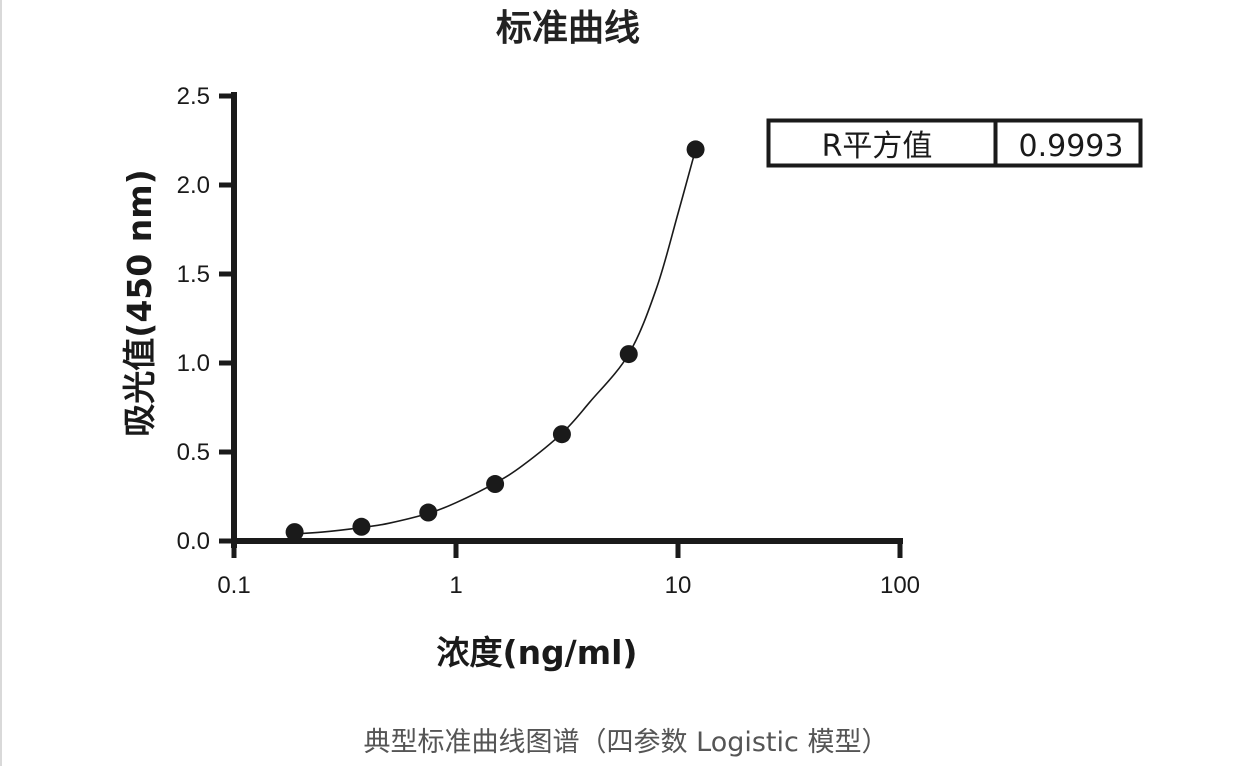 The height and width of the screenshot is (766, 1252). What do you see at coordinates (568, 570) in the screenshot?
I see `x-axis-ticks: 0.1 1 10 100` at bounding box center [568, 570].